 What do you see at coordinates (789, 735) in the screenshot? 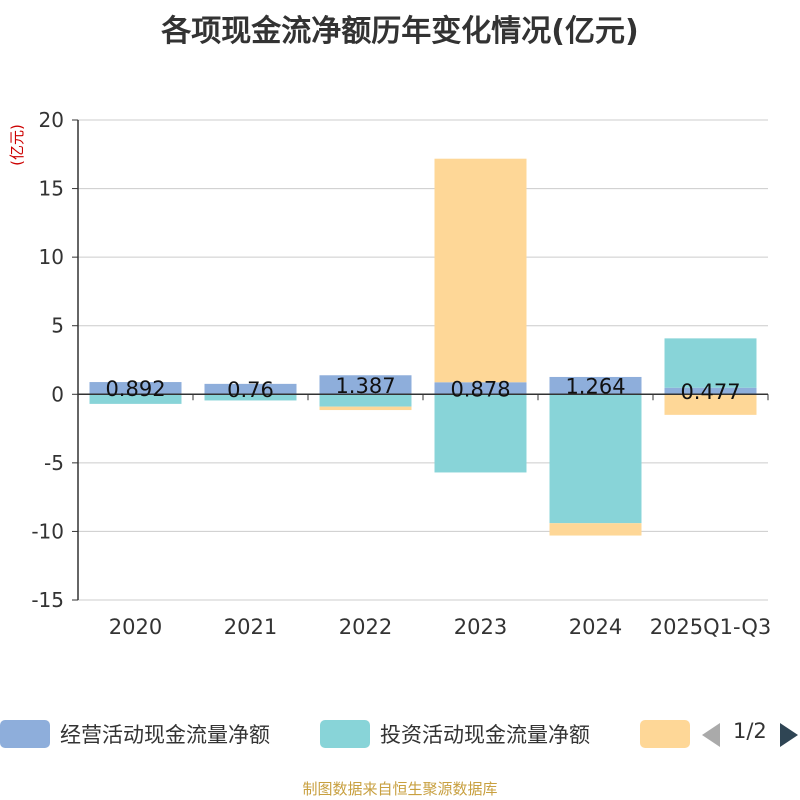
I see `triangle-right-icon` at bounding box center [789, 735].